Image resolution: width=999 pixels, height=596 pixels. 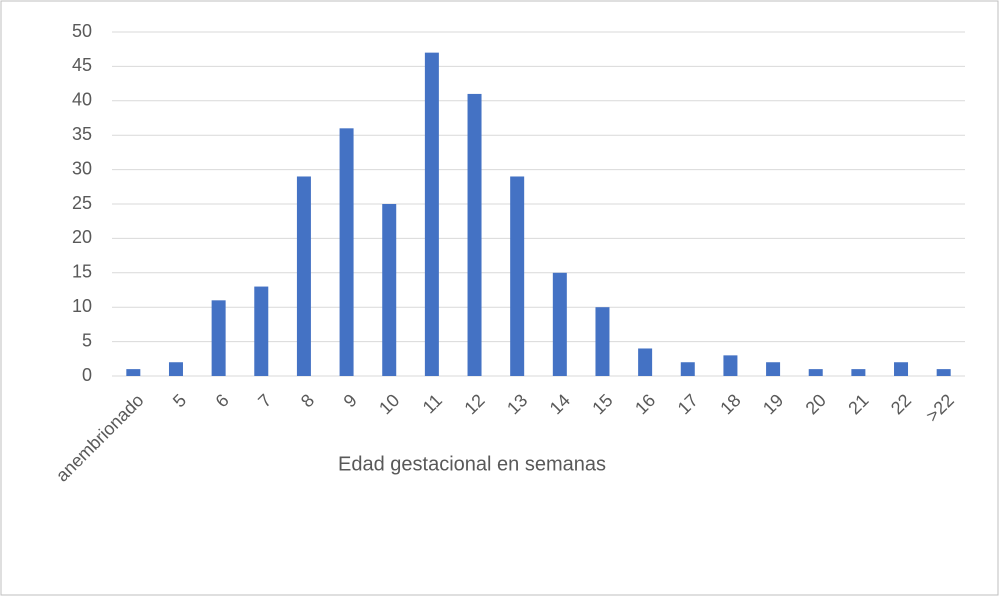 What do you see at coordinates (472, 464) in the screenshot?
I see `x-axis-title: Edad gestacional en semanas` at bounding box center [472, 464].